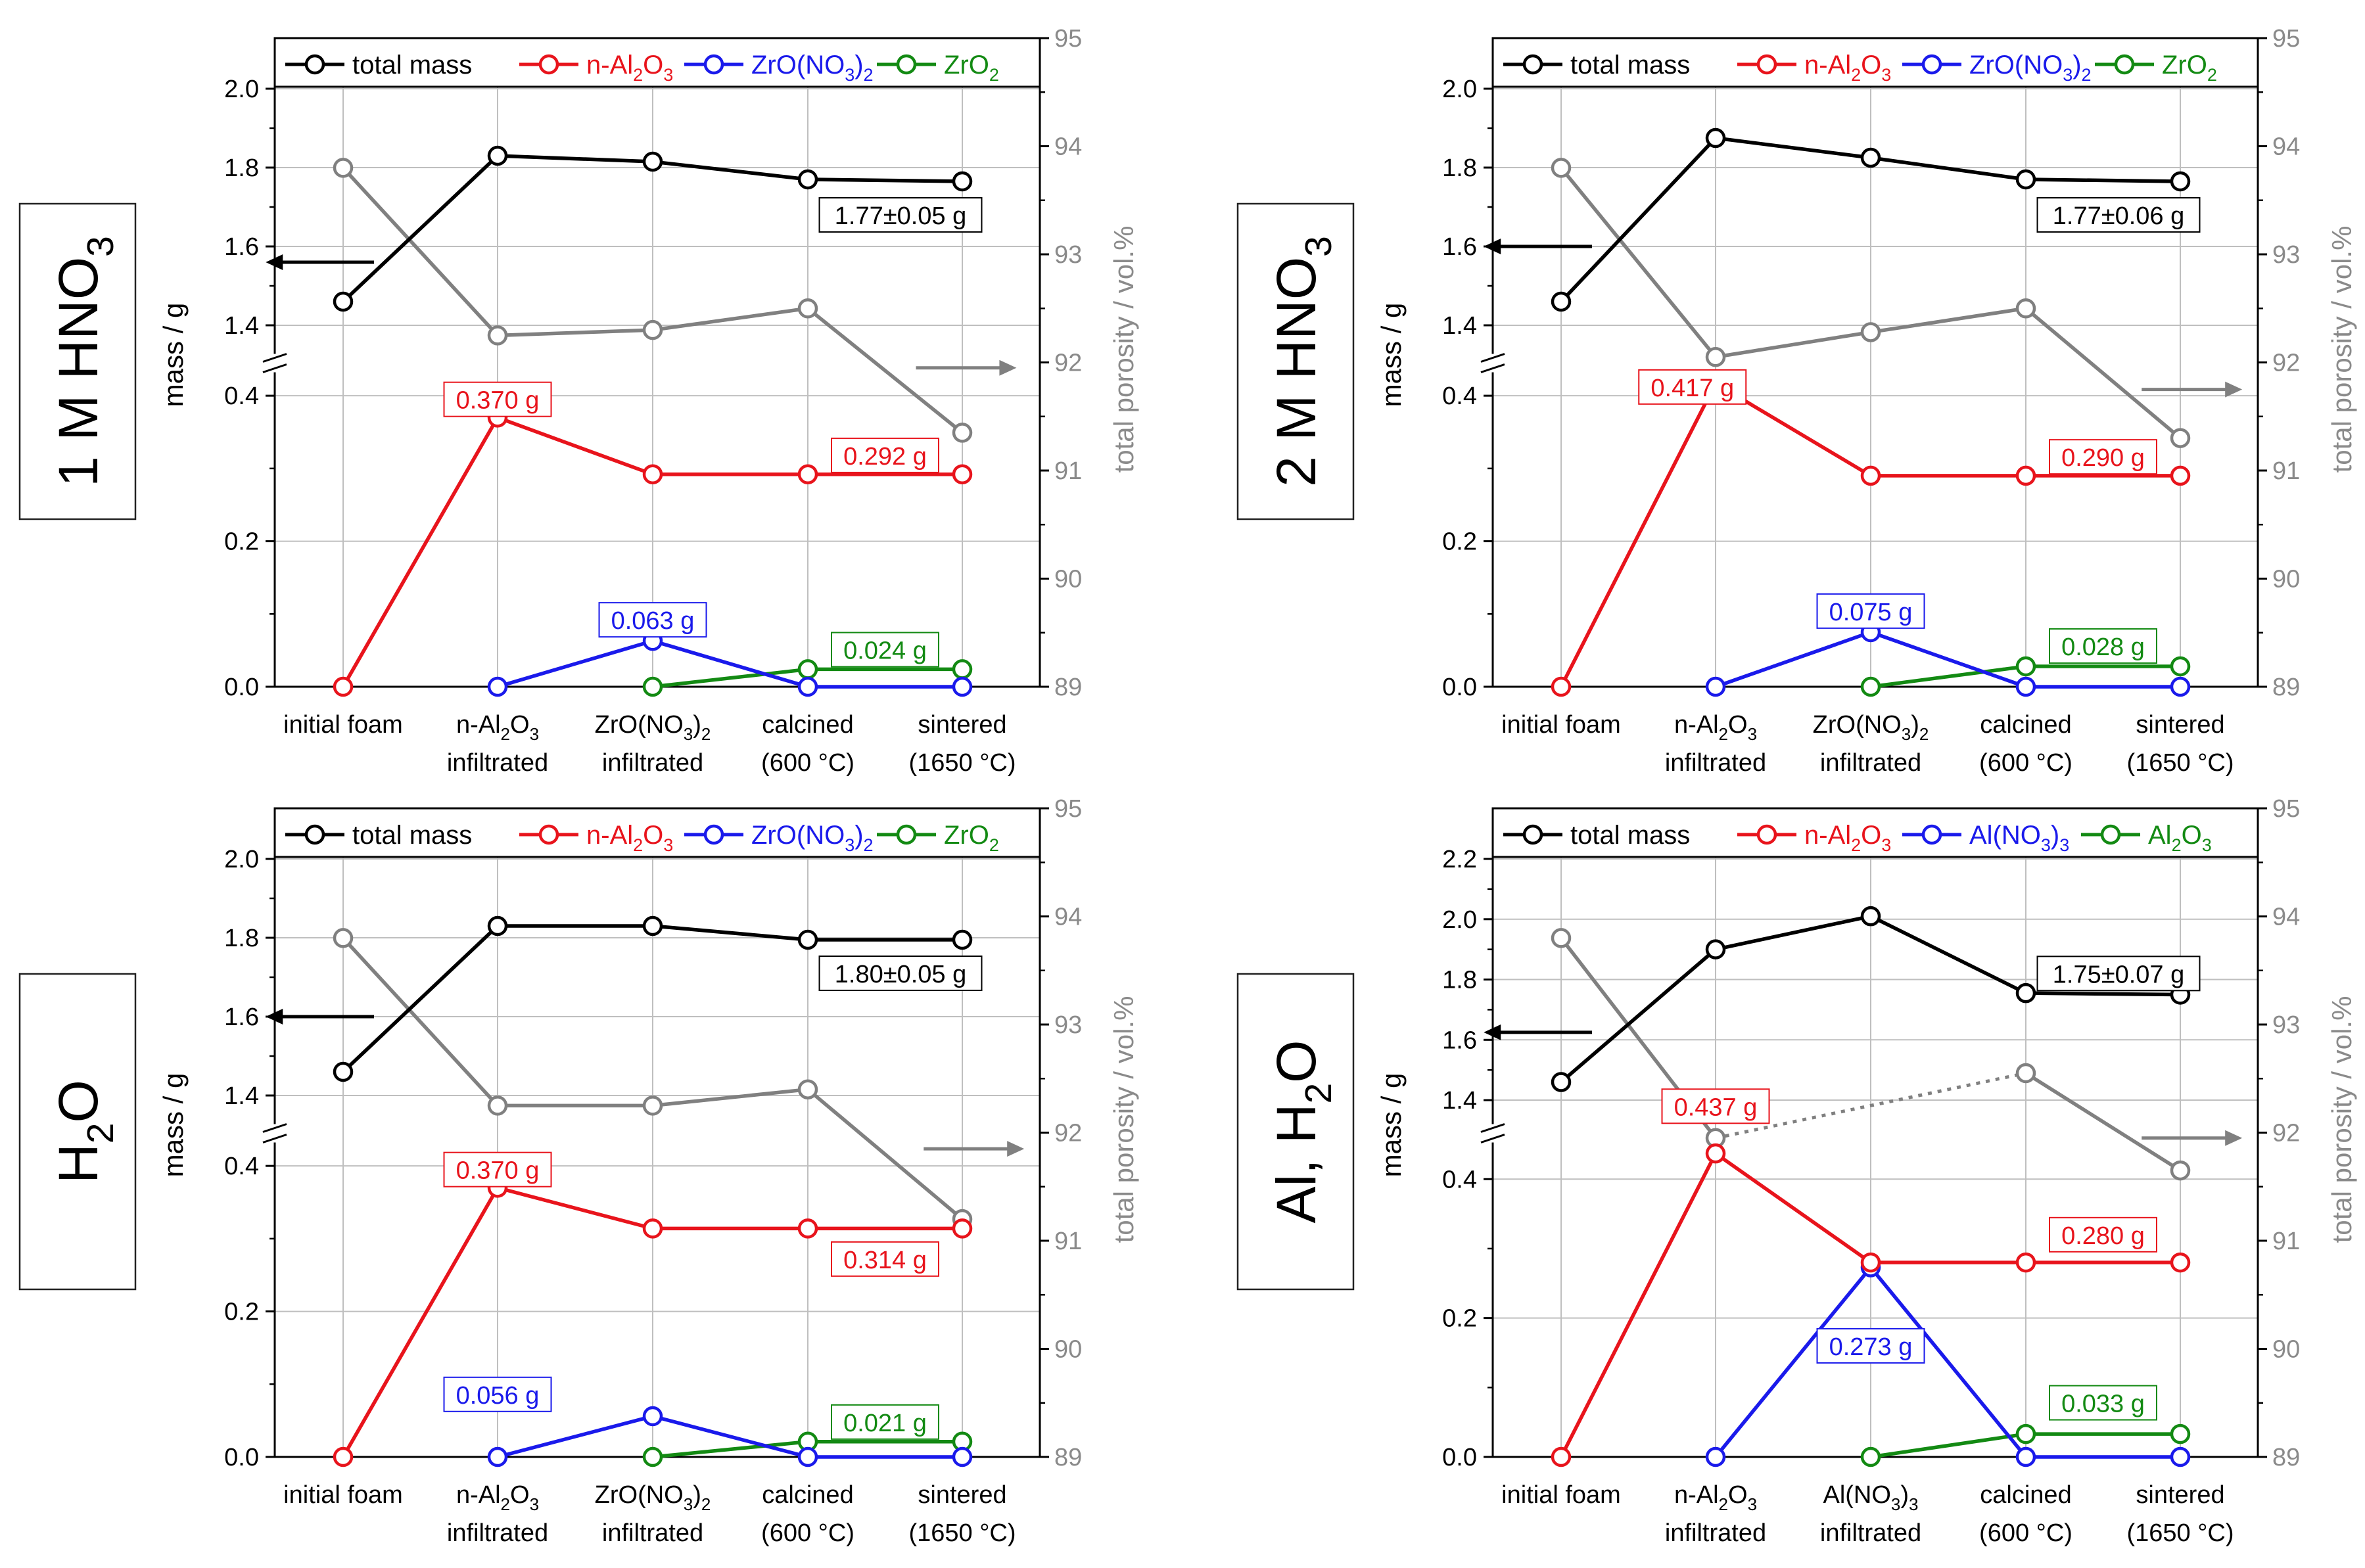 This screenshot has width=2365, height=1568. I want to click on data-label: 1.77±0.05 g, so click(900, 216).